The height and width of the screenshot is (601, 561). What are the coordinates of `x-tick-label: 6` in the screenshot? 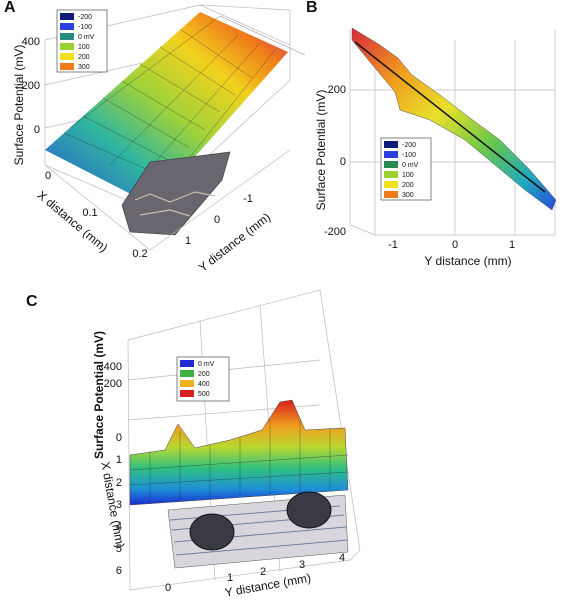 It's located at (119, 571).